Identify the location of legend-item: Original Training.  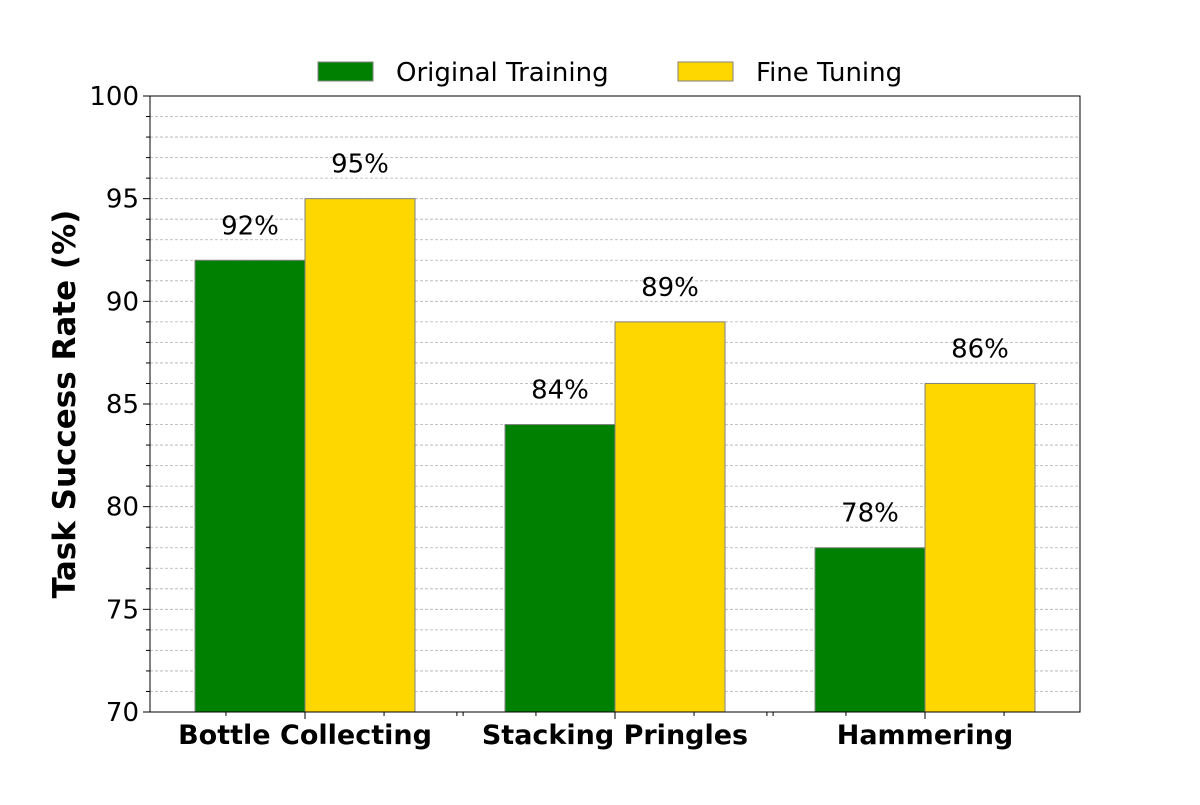
(463, 73).